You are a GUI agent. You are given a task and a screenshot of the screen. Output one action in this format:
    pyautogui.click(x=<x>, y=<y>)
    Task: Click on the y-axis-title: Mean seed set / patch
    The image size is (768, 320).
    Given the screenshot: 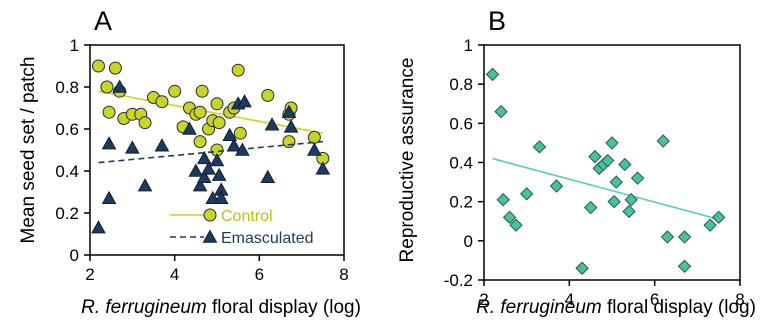 What is the action you would take?
    pyautogui.click(x=28, y=150)
    